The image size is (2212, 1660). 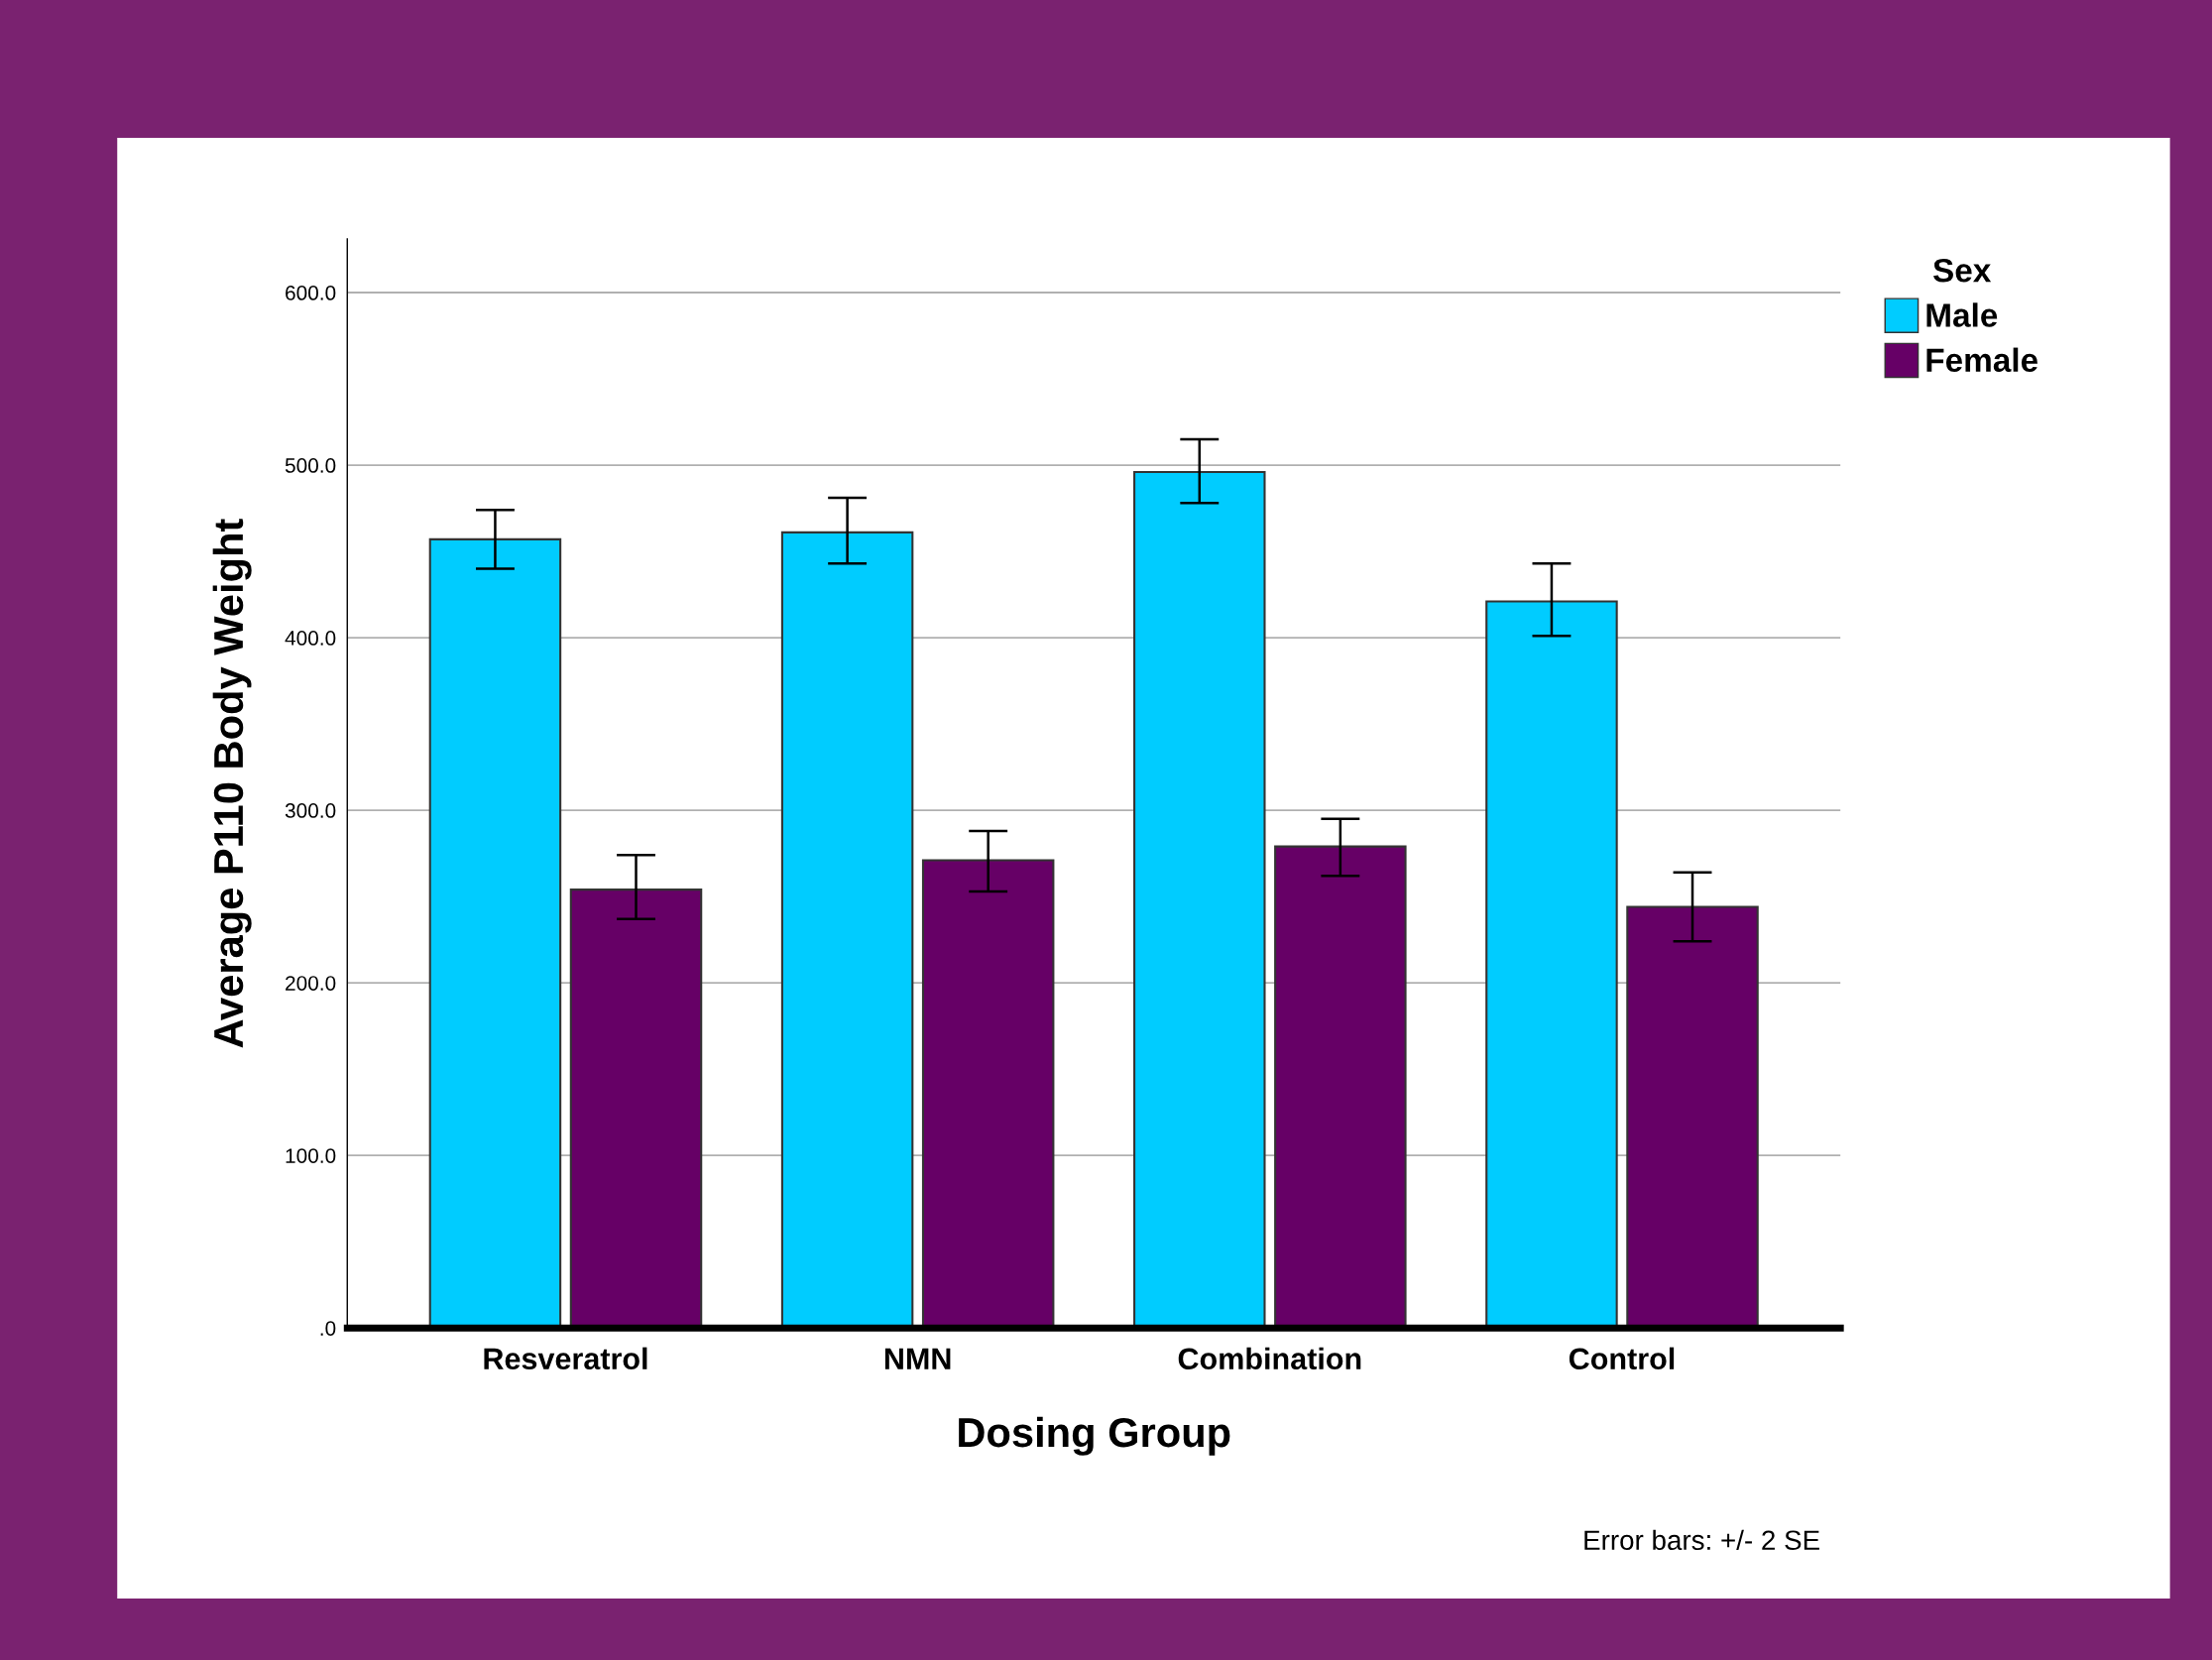 What do you see at coordinates (311, 293) in the screenshot?
I see `y-tick-label: 600.0` at bounding box center [311, 293].